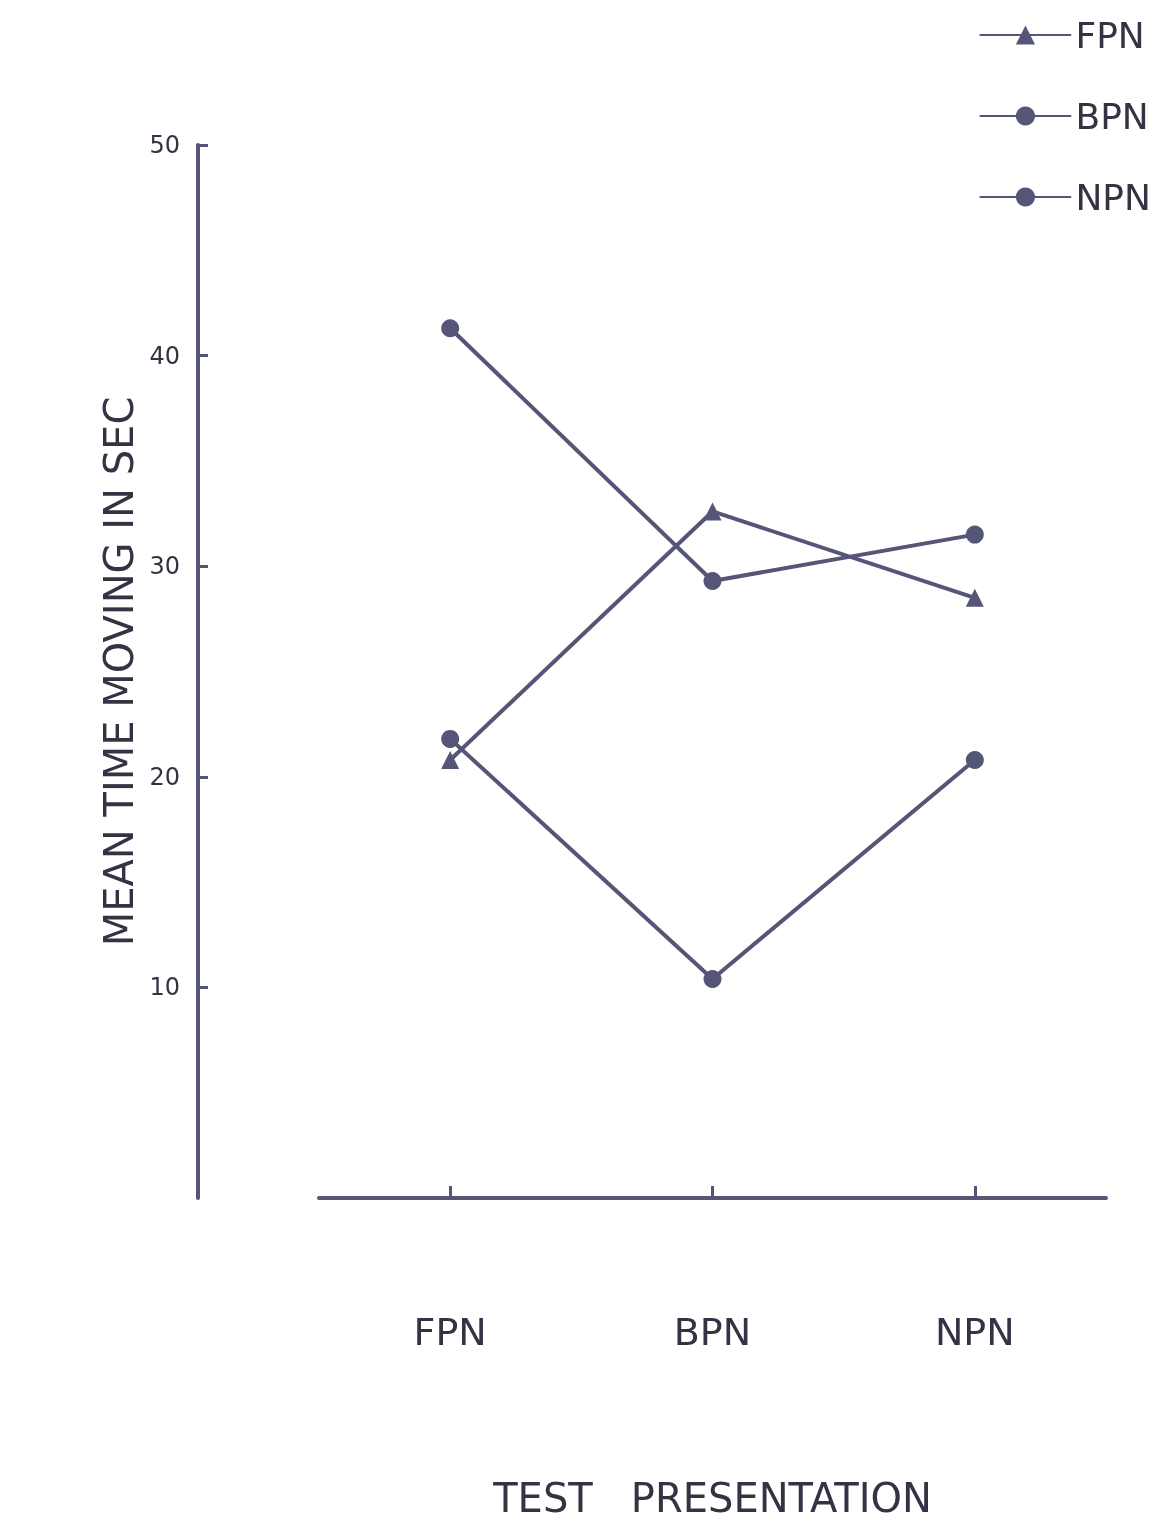 This screenshot has width=1168, height=1523. I want to click on legend-label: FPN, so click(1110, 35).